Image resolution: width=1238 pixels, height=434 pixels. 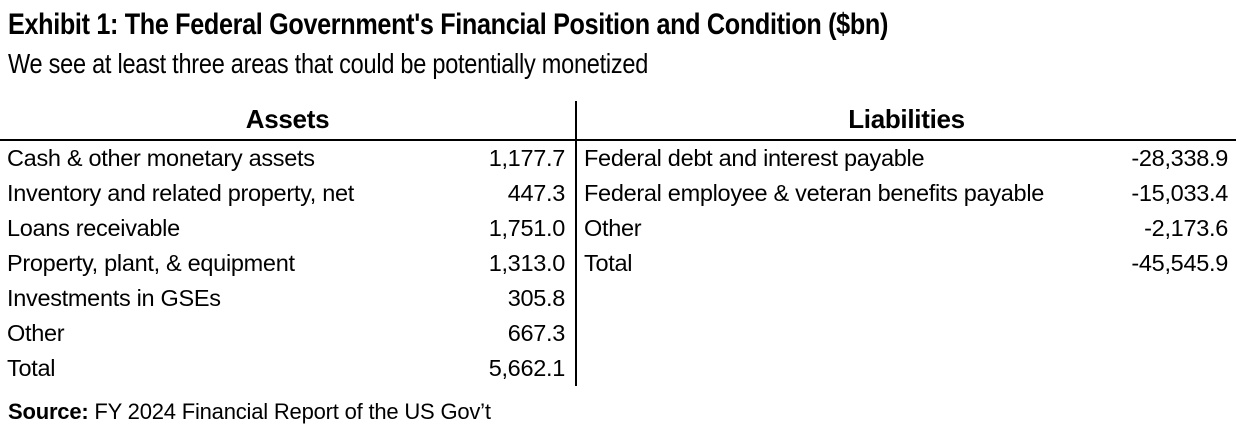 I want to click on row-label: Investments in GSEs, so click(x=114, y=297).